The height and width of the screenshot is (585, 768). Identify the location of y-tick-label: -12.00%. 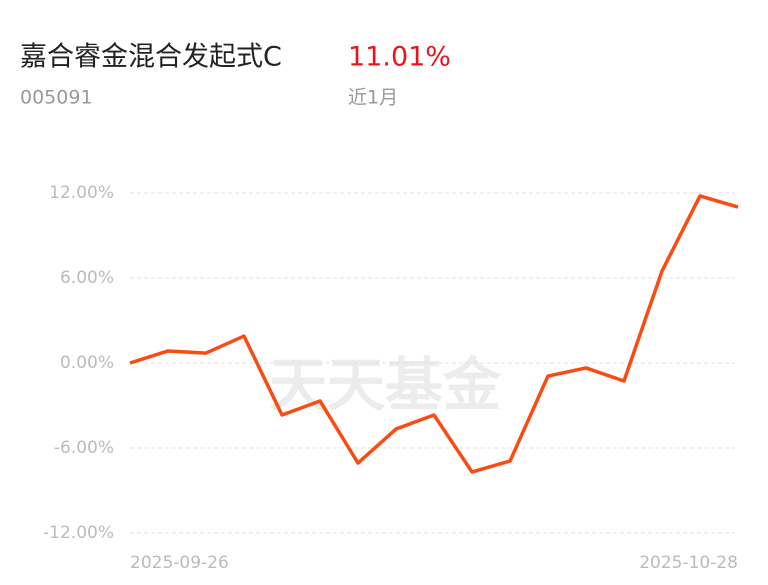
(78, 533).